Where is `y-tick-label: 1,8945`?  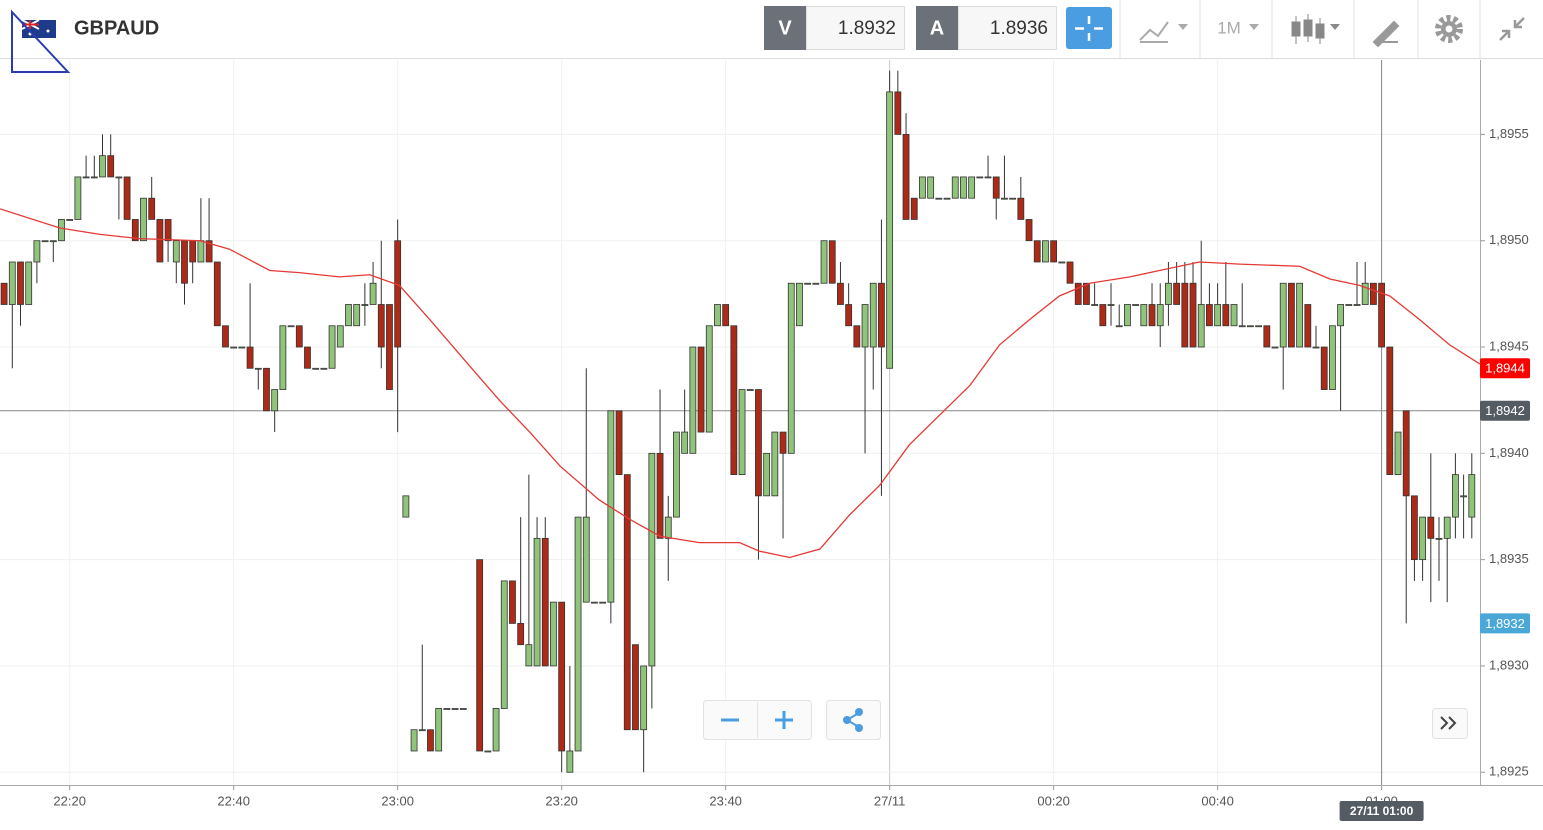 y-tick-label: 1,8945 is located at coordinates (1509, 345).